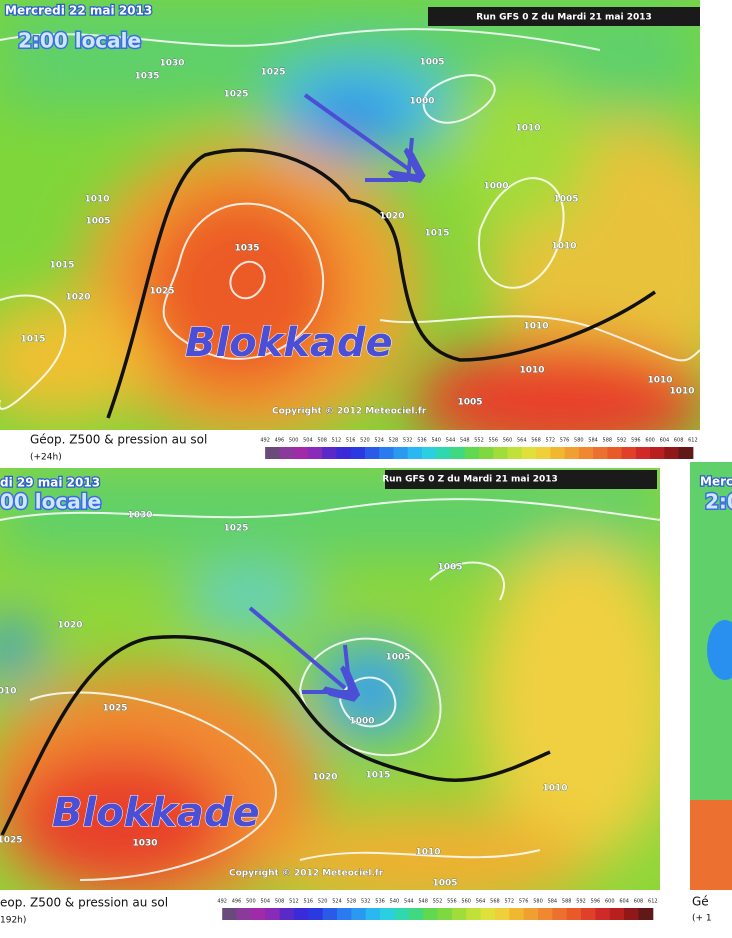 The height and width of the screenshot is (938, 732). What do you see at coordinates (693, 441) in the screenshot?
I see `scale-label: 612` at bounding box center [693, 441].